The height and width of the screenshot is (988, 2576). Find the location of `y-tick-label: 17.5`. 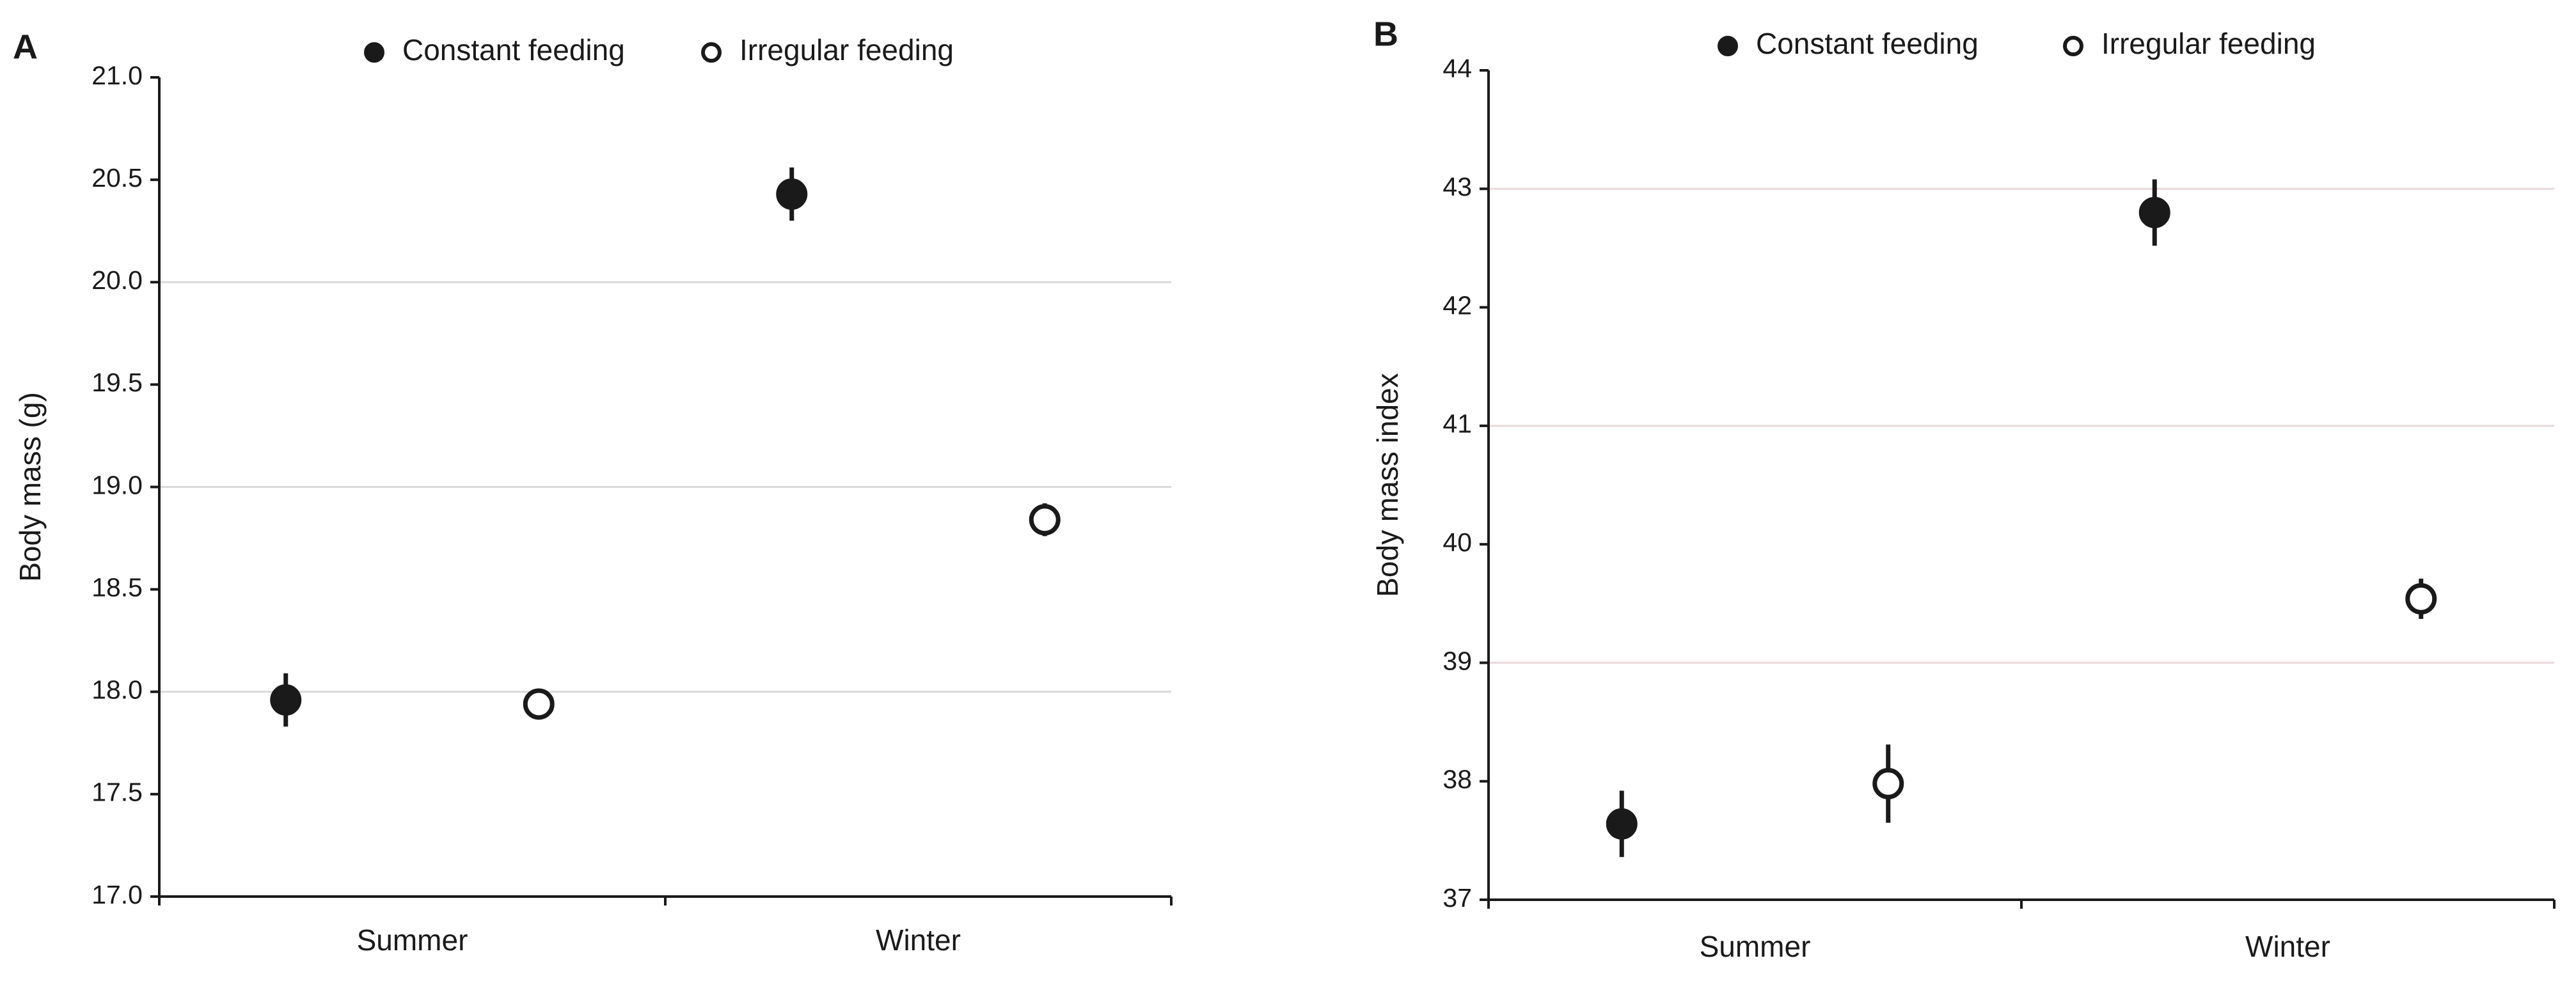

y-tick-label: 17.5 is located at coordinates (117, 792).